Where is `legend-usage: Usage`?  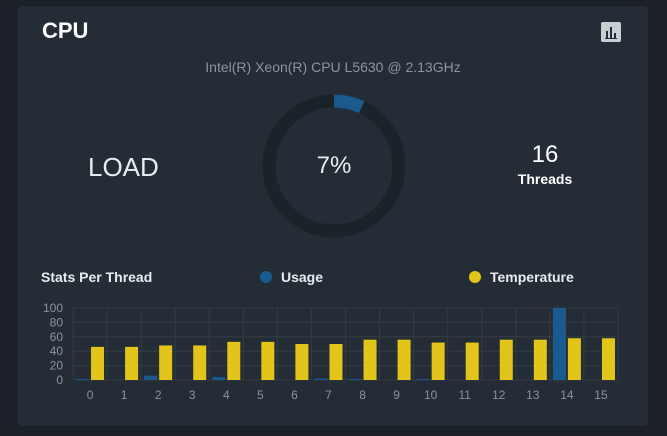 legend-usage: Usage is located at coordinates (291, 277).